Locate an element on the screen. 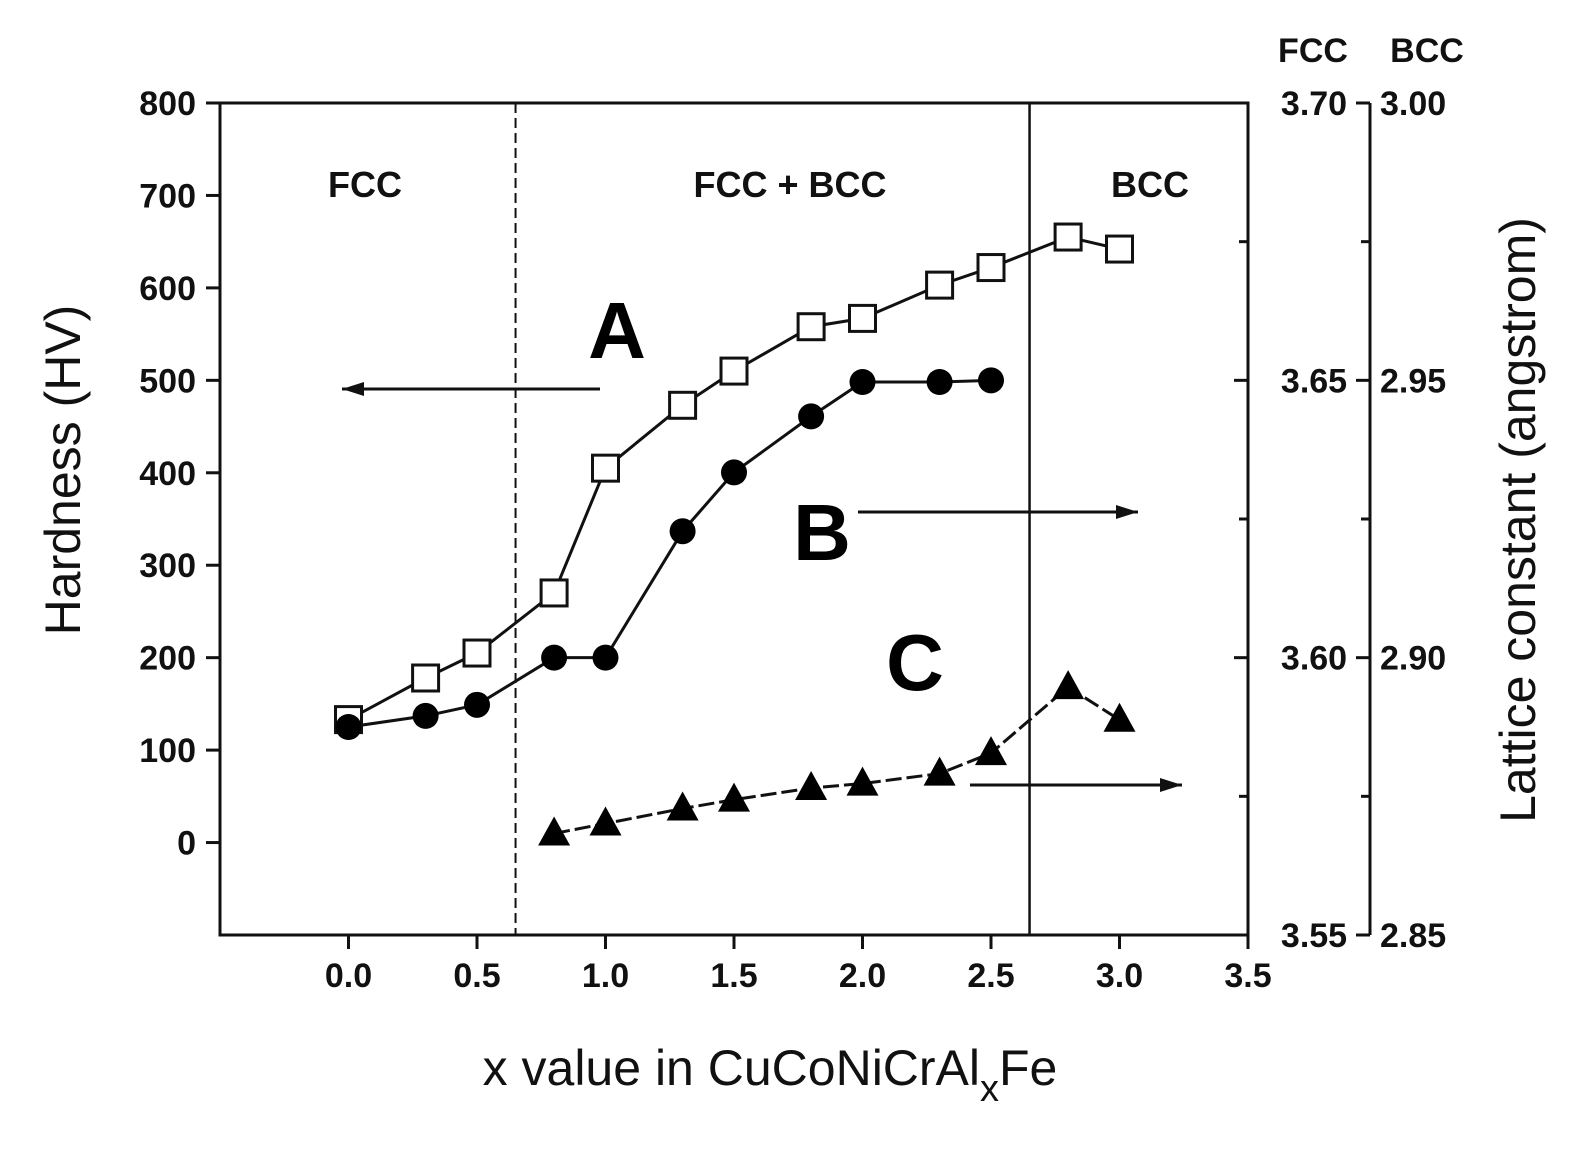 The width and height of the screenshot is (1595, 1150). phase-label-fcc-bcc: FCC + BCC is located at coordinates (789, 184).